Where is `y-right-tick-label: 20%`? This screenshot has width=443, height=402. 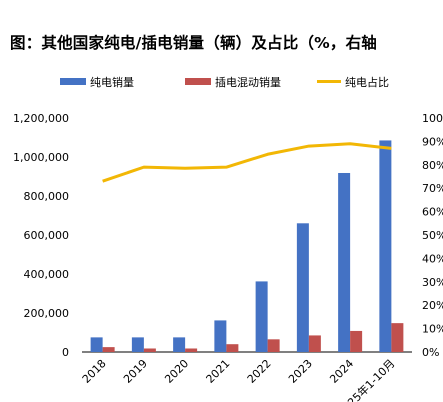 y-right-tick-label: 20% is located at coordinates (432, 305).